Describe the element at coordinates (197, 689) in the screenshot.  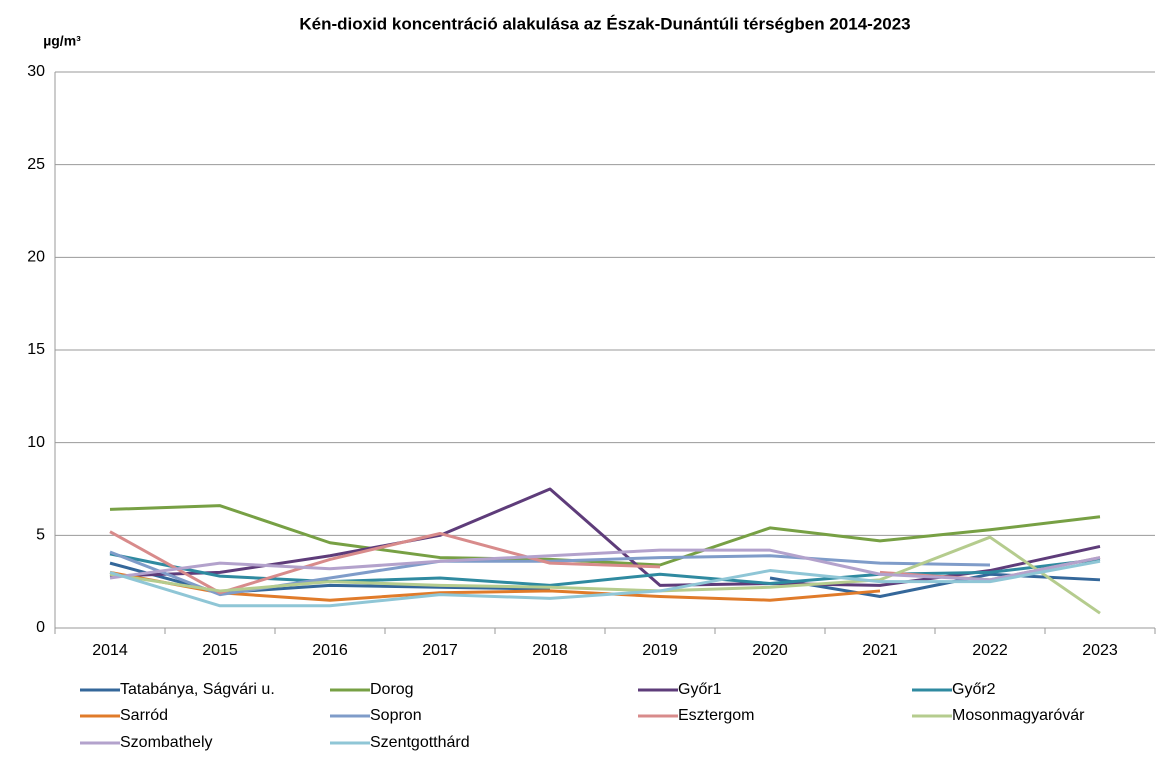
I see `legend-label: Tatabánya, Ságvári u.` at that location.